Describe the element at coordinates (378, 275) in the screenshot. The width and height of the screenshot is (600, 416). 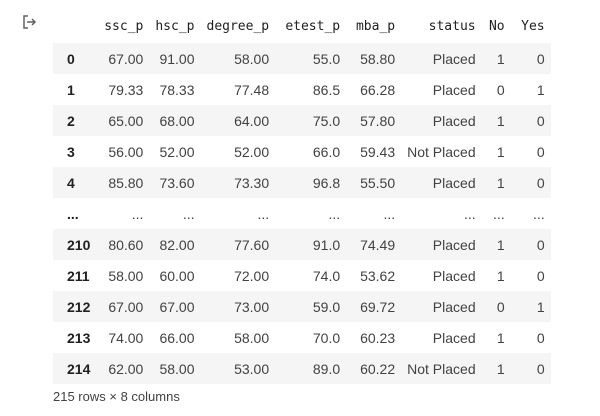
I see `table-cell: 53.62` at that location.